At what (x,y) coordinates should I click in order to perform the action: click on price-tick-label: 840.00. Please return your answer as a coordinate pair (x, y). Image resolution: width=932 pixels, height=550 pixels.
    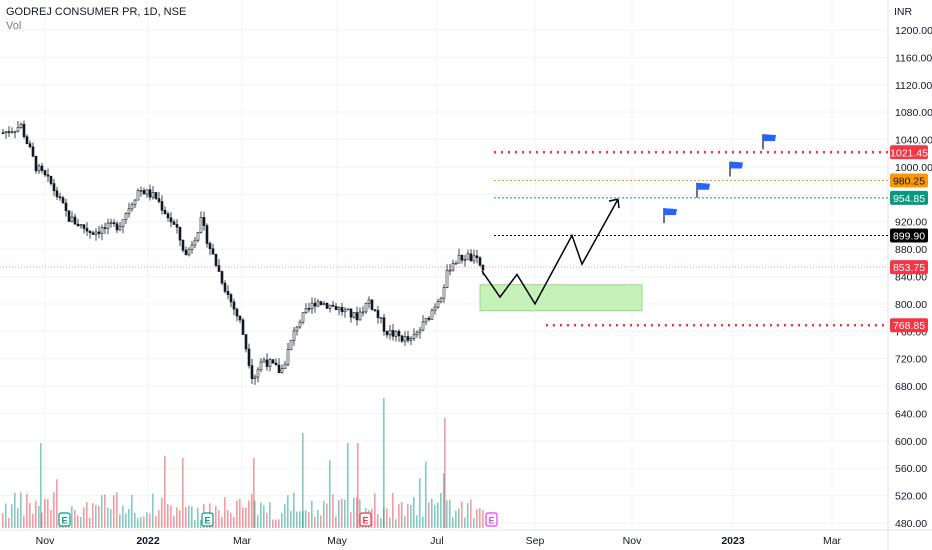
    Looking at the image, I should click on (911, 278).